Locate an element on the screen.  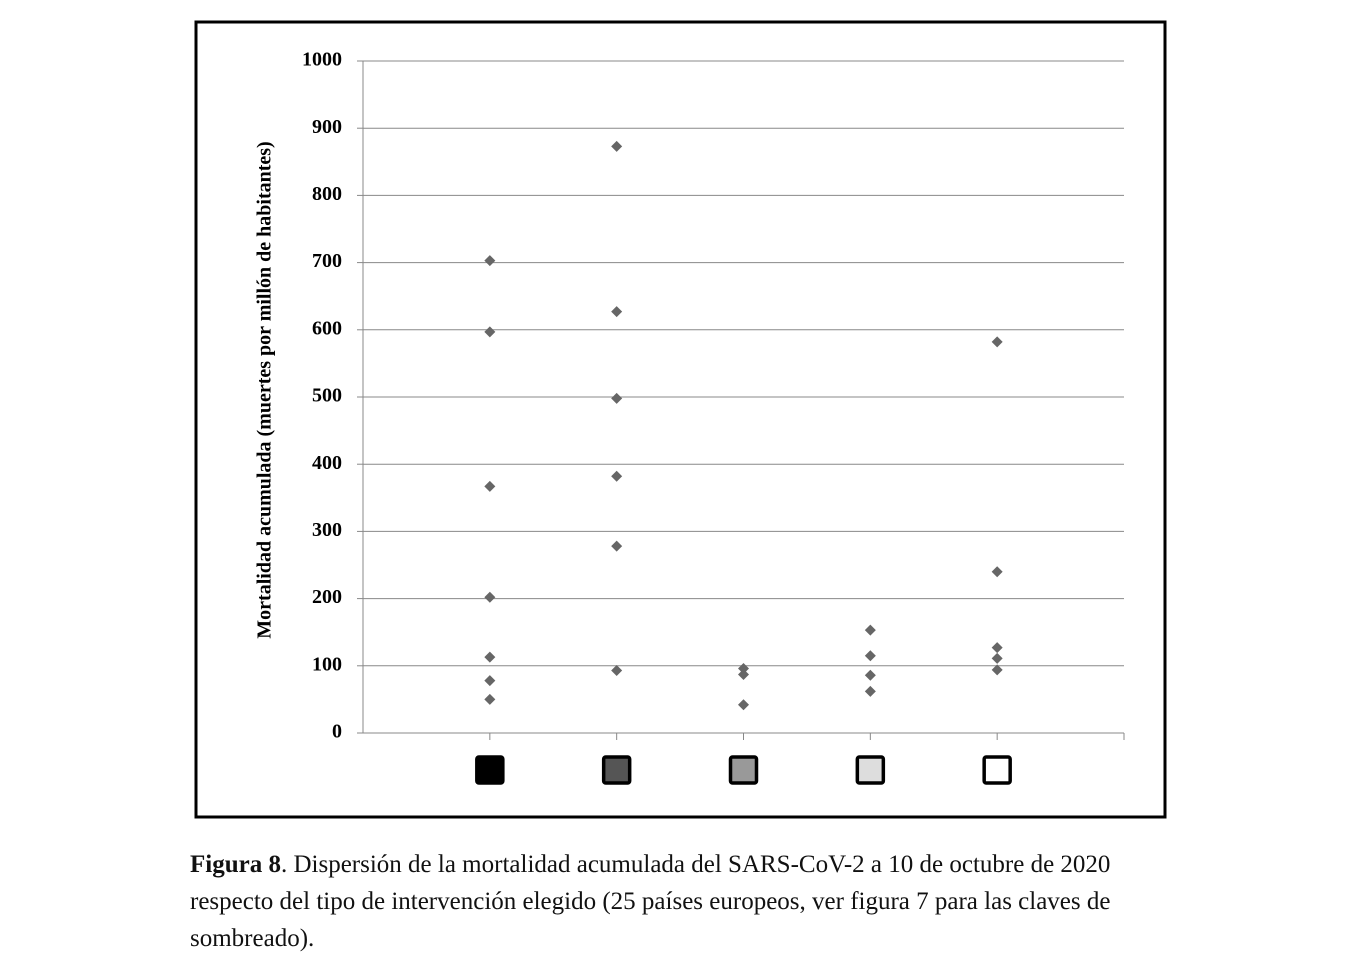
caption-label: Figura 8 is located at coordinates (235, 864).